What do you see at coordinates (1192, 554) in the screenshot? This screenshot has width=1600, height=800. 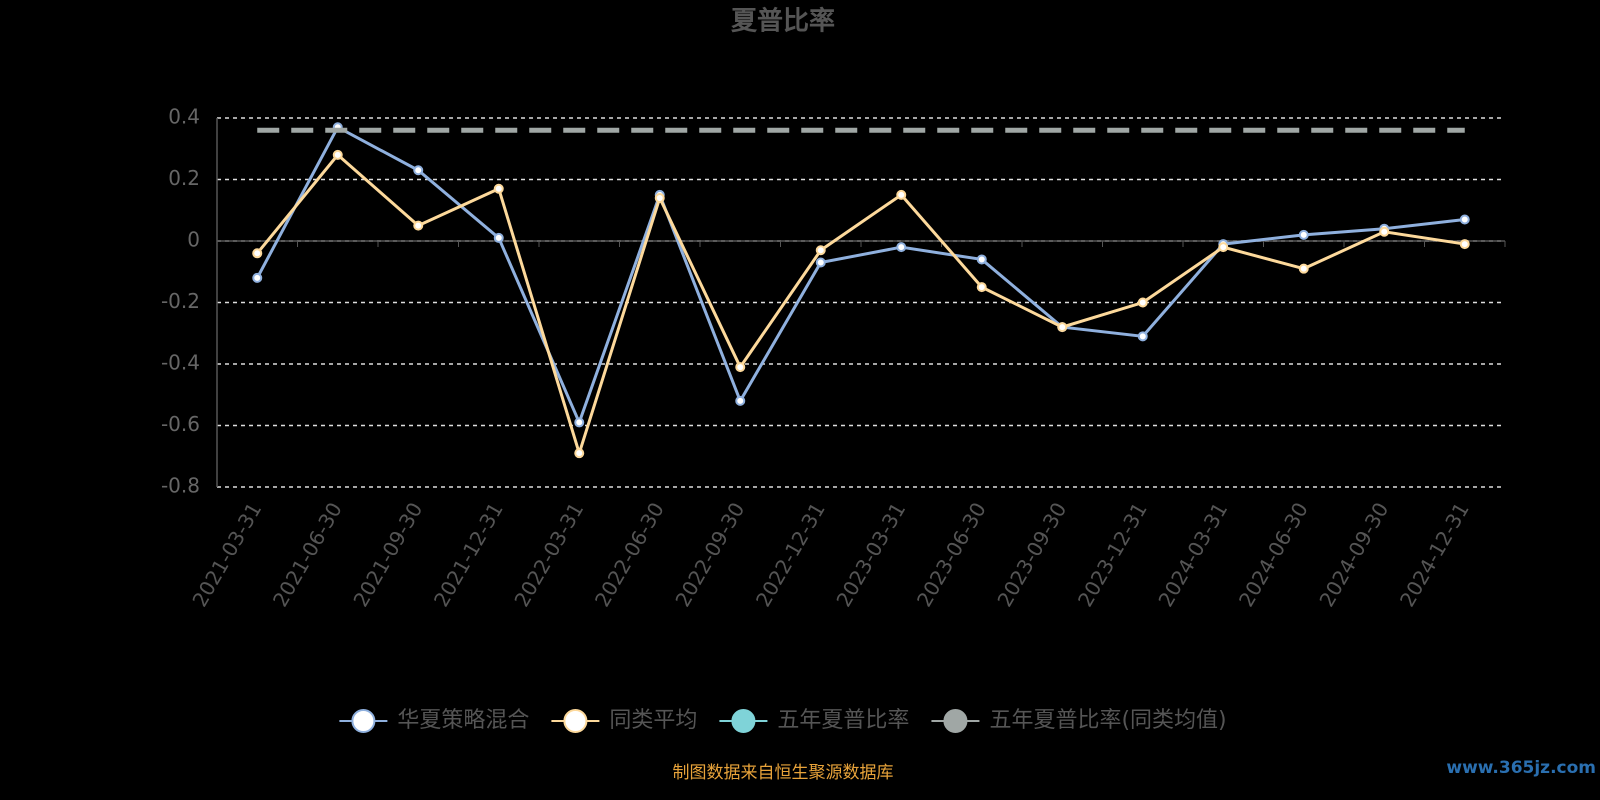 I see `x-tick-label: 2024-03-31` at bounding box center [1192, 554].